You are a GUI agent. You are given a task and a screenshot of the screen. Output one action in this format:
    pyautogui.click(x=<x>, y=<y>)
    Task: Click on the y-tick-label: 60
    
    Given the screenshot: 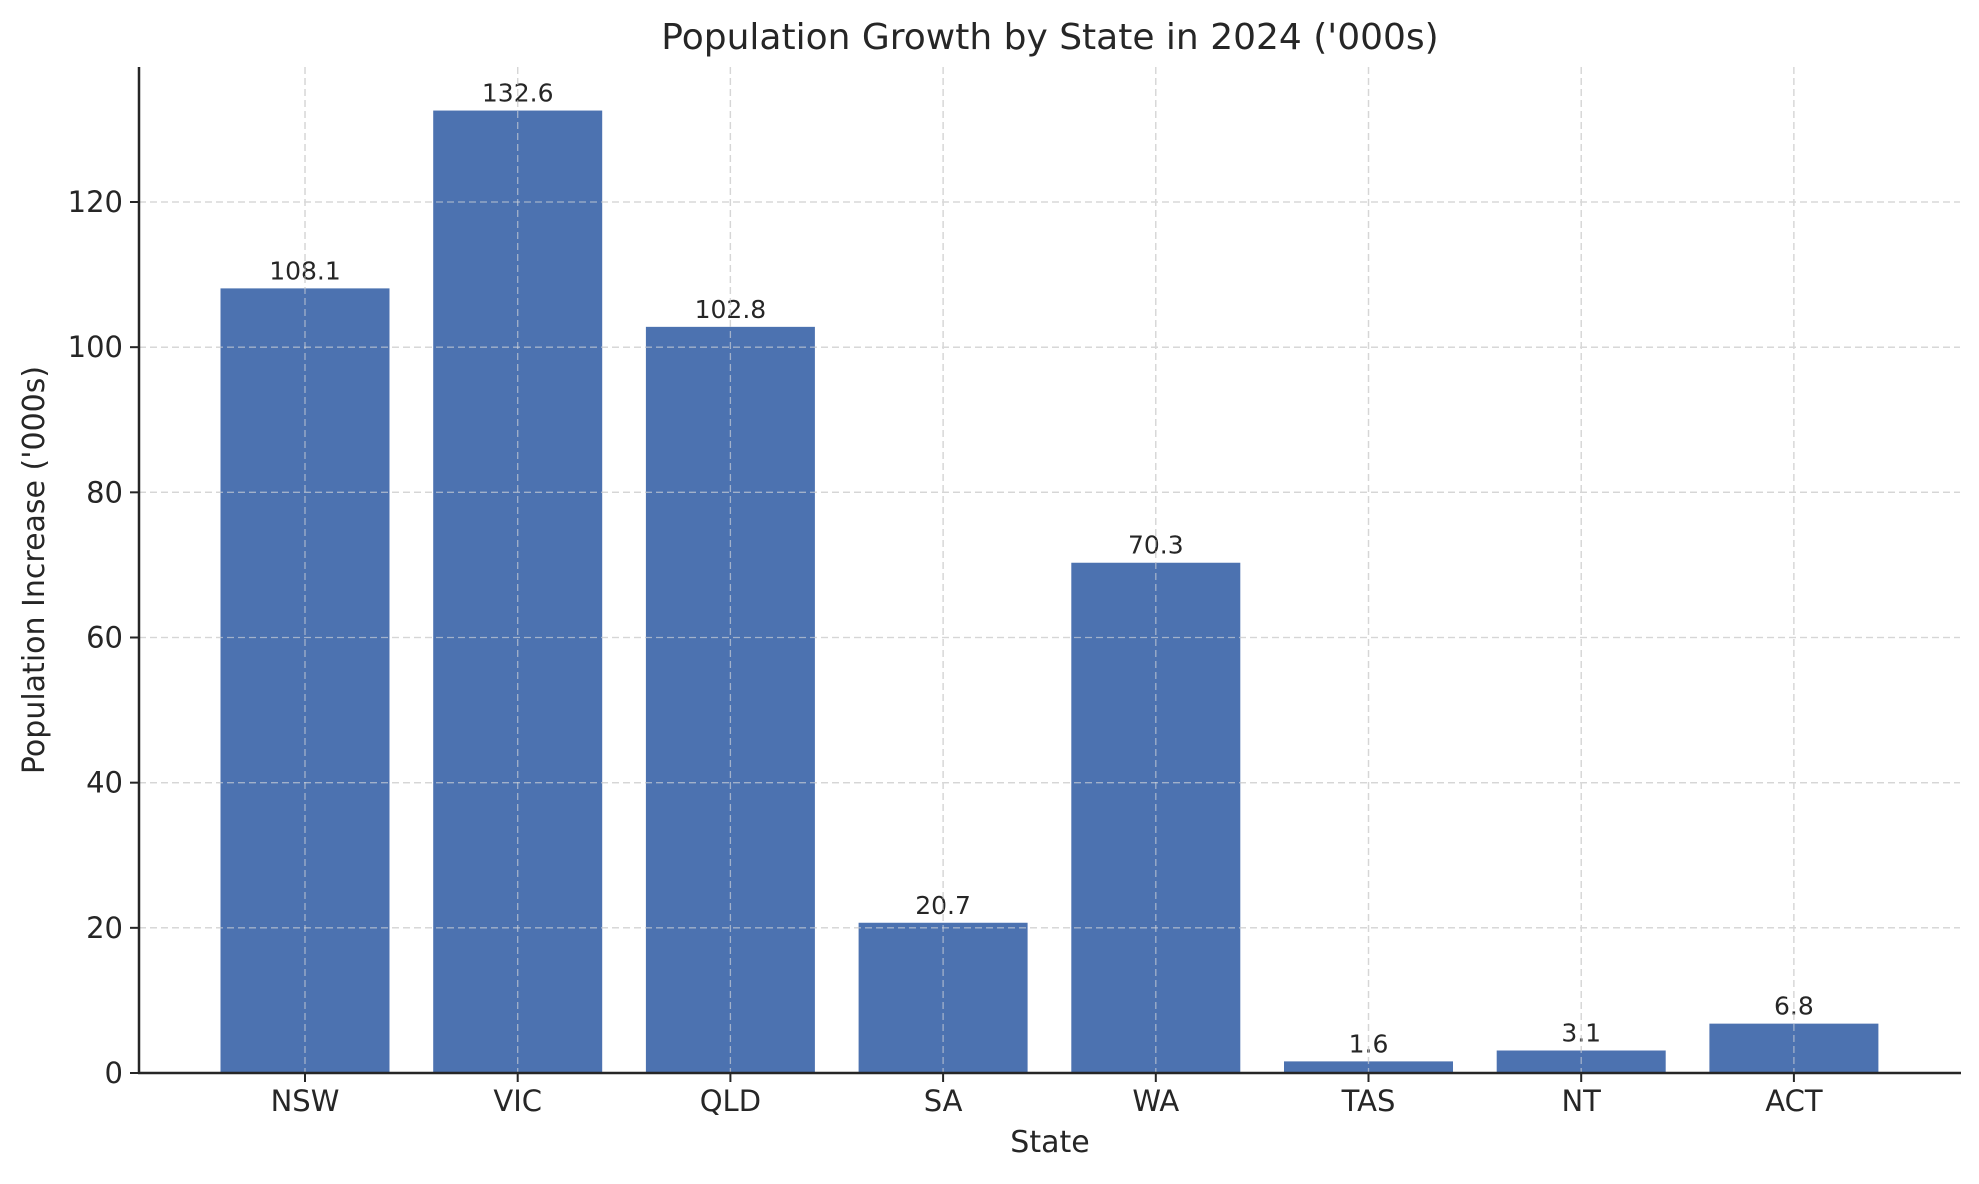 What is the action you would take?
    pyautogui.click(x=104, y=638)
    